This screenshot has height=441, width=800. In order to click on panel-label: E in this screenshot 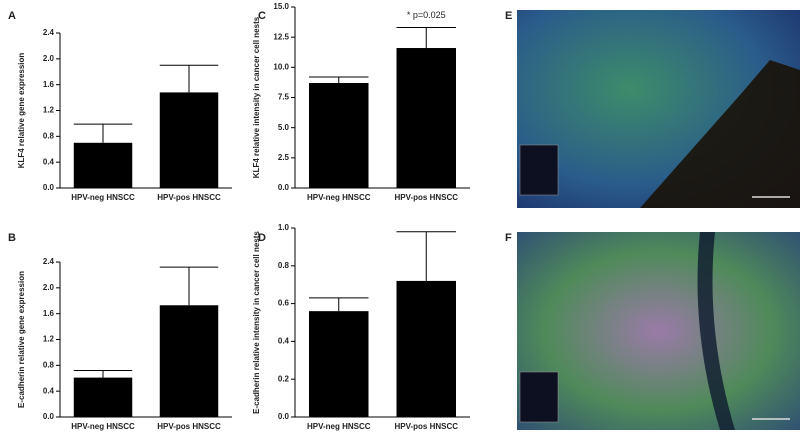, I will do `click(508, 16)`.